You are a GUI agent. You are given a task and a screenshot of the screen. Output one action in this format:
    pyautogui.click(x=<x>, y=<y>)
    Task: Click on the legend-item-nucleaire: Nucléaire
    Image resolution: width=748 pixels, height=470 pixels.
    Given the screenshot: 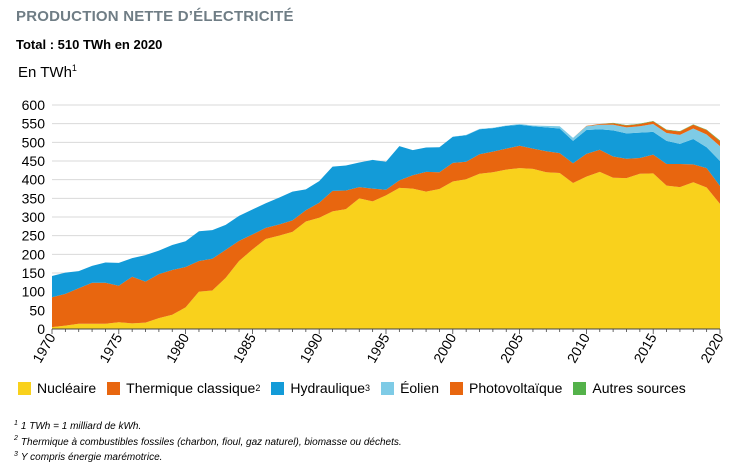 What is the action you would take?
    pyautogui.click(x=57, y=388)
    